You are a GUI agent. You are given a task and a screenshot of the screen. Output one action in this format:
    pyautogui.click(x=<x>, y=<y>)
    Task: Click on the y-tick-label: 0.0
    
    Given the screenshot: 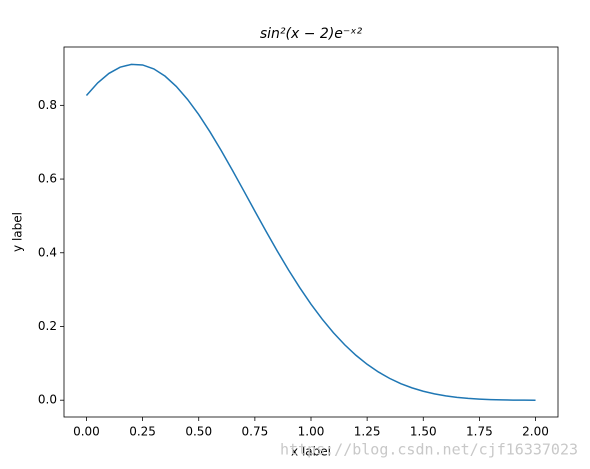 What is the action you would take?
    pyautogui.click(x=47, y=400)
    